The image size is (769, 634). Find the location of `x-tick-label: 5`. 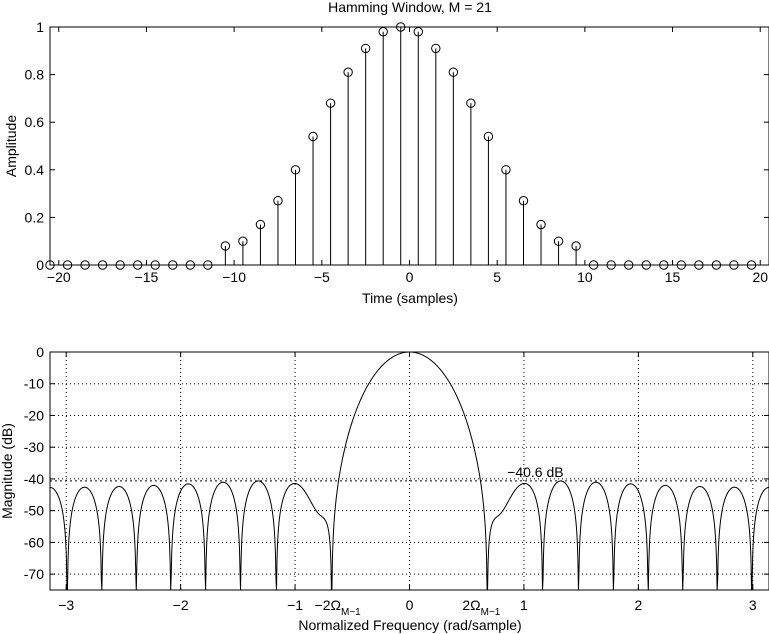

x-tick-label: 5 is located at coordinates (497, 277).